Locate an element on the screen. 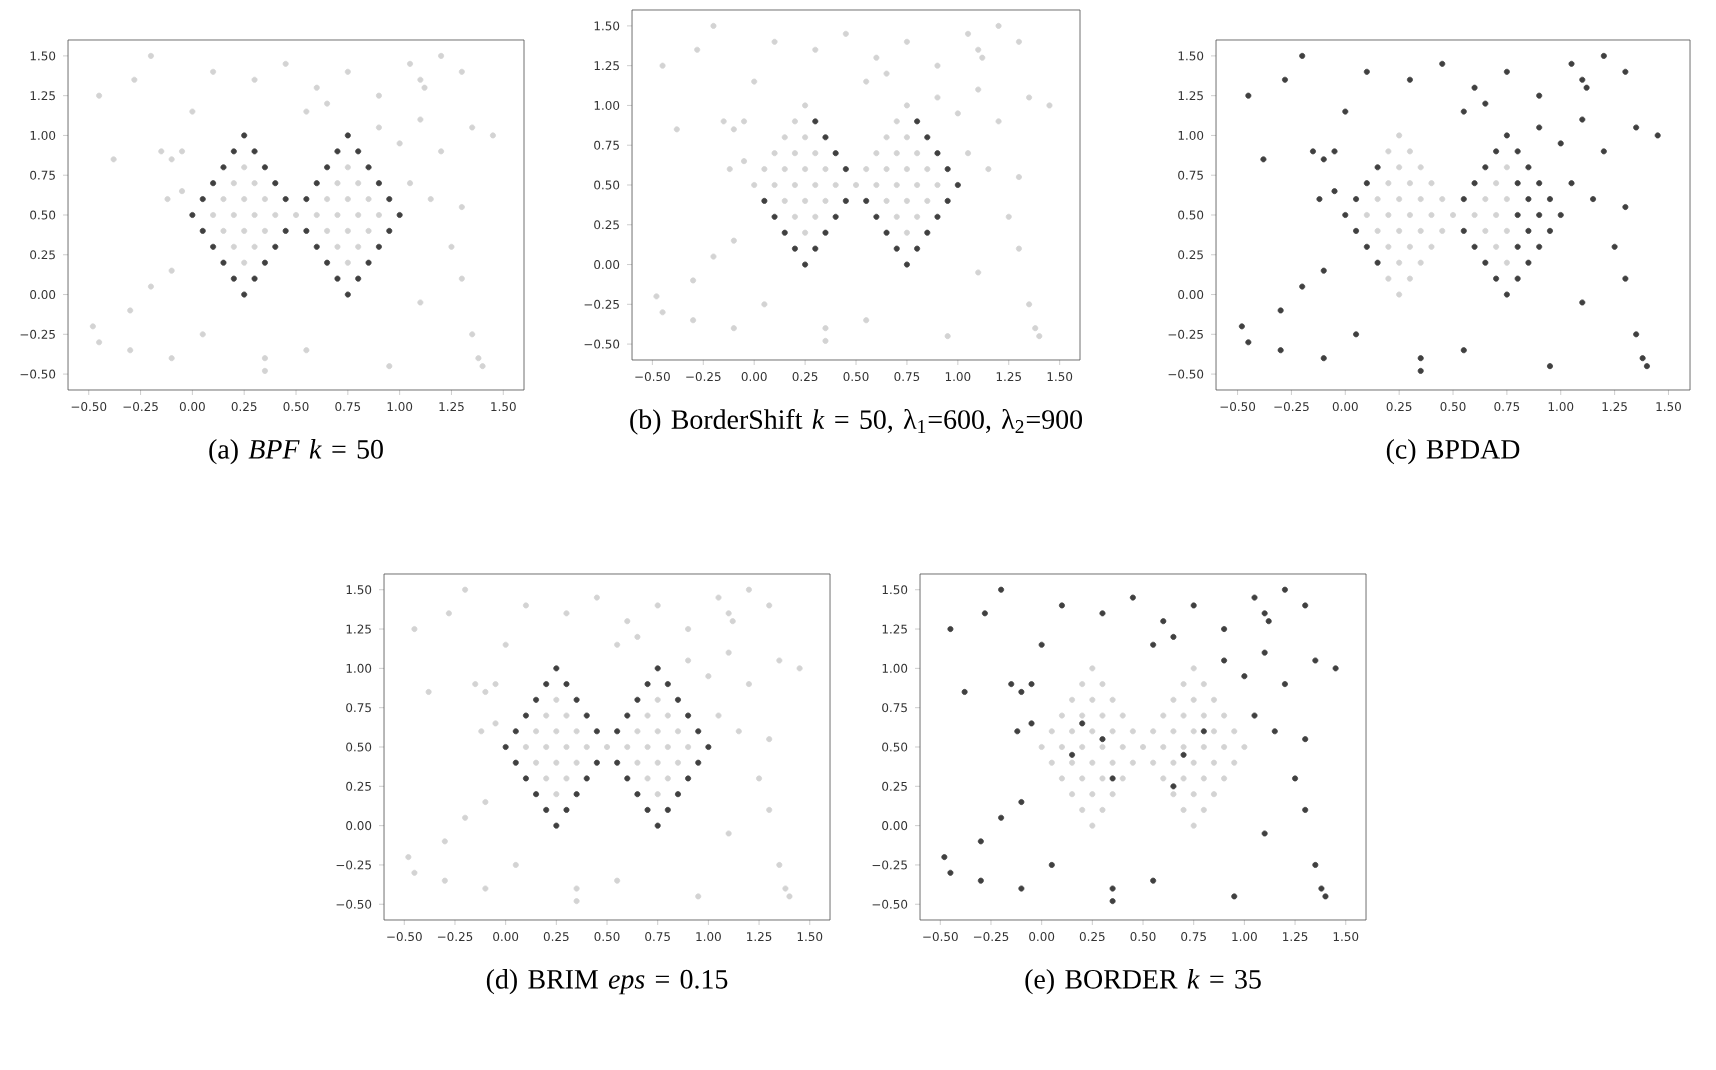 This screenshot has height=1070, width=1716. text: (b) BorderShift k = 50, λ$_{1}$=600, λ$_{2}$=900 is located at coordinates (856, 422).